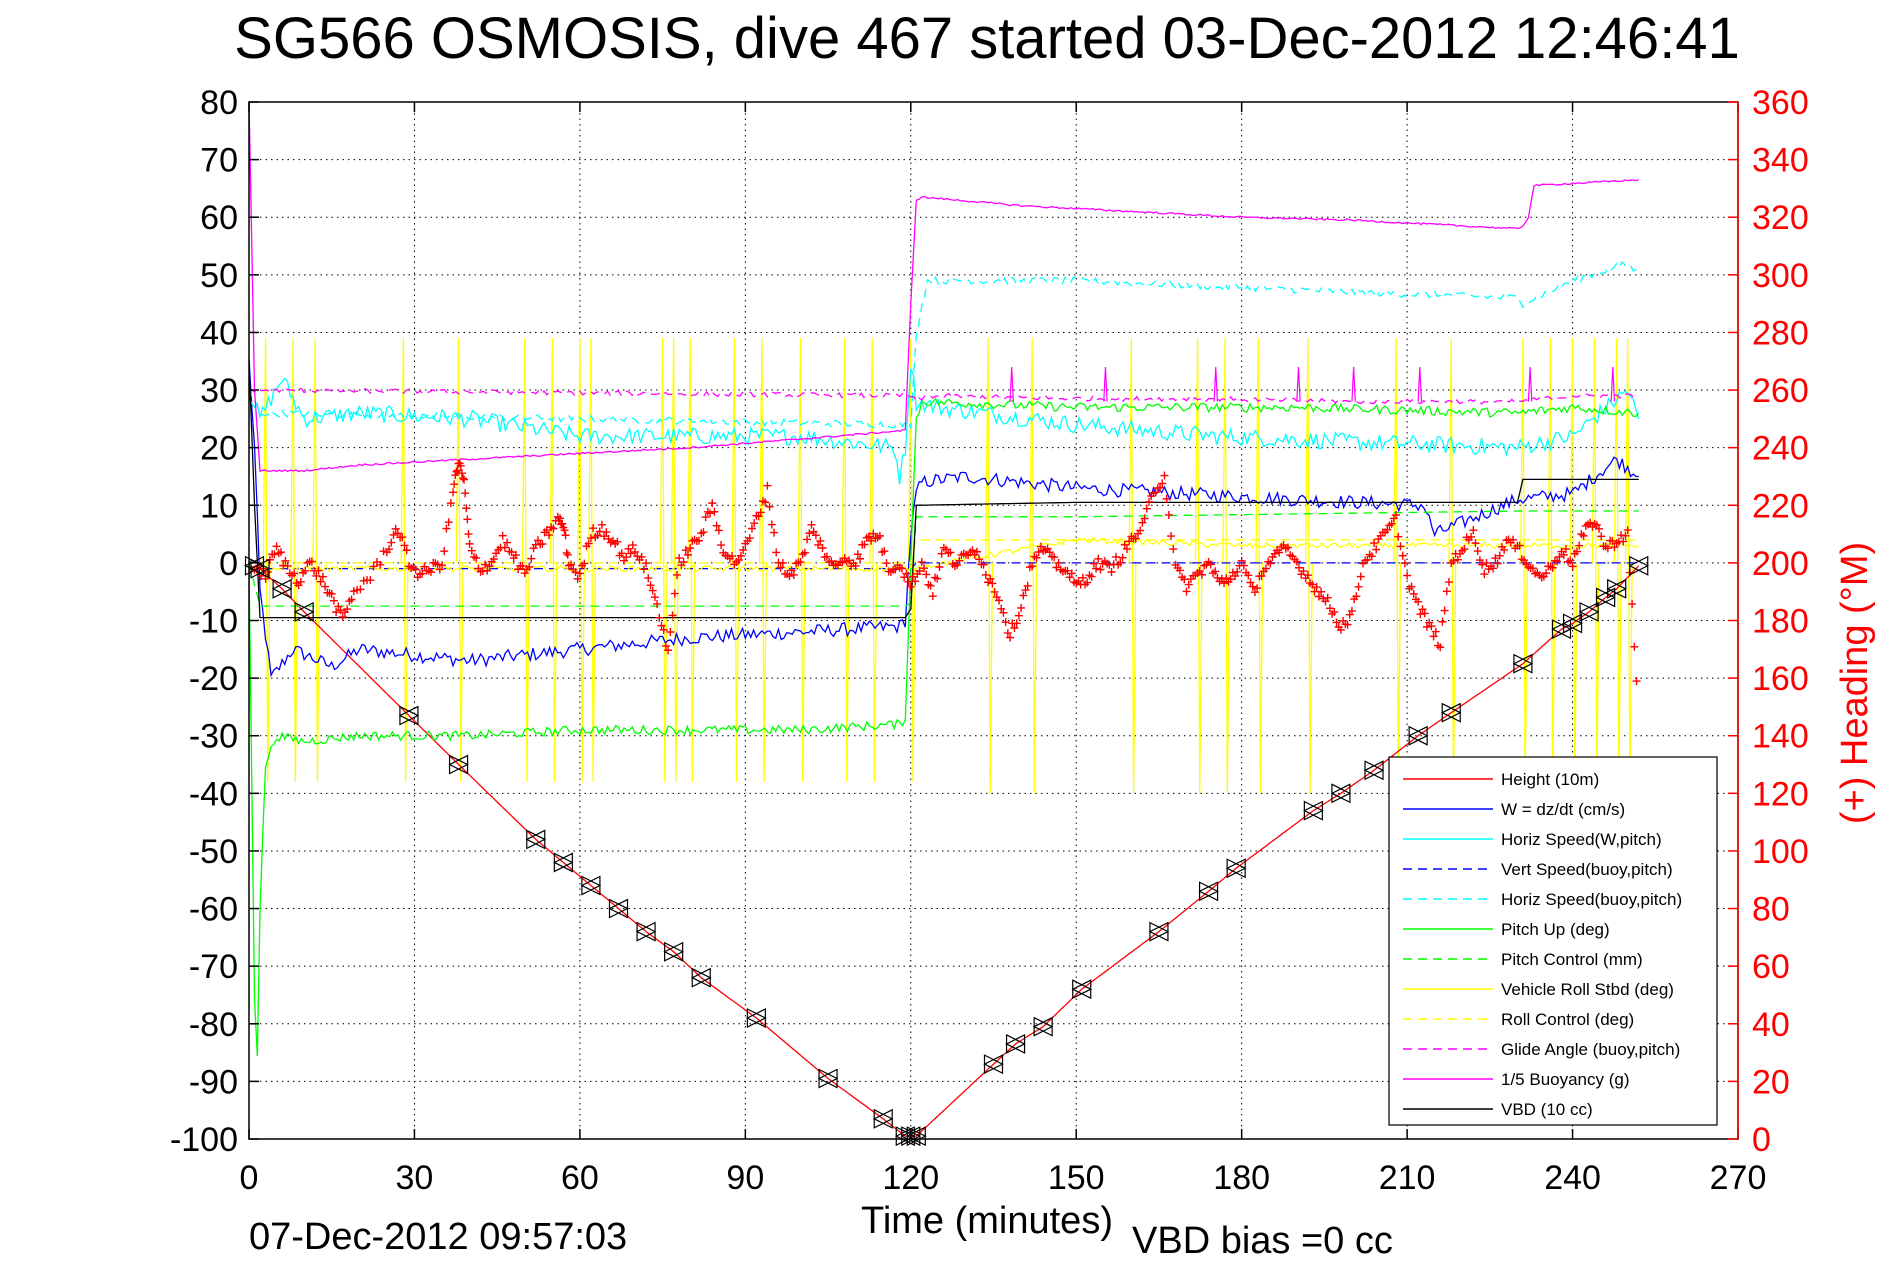  I want to click on left-tick-label: -90, so click(213, 1082).